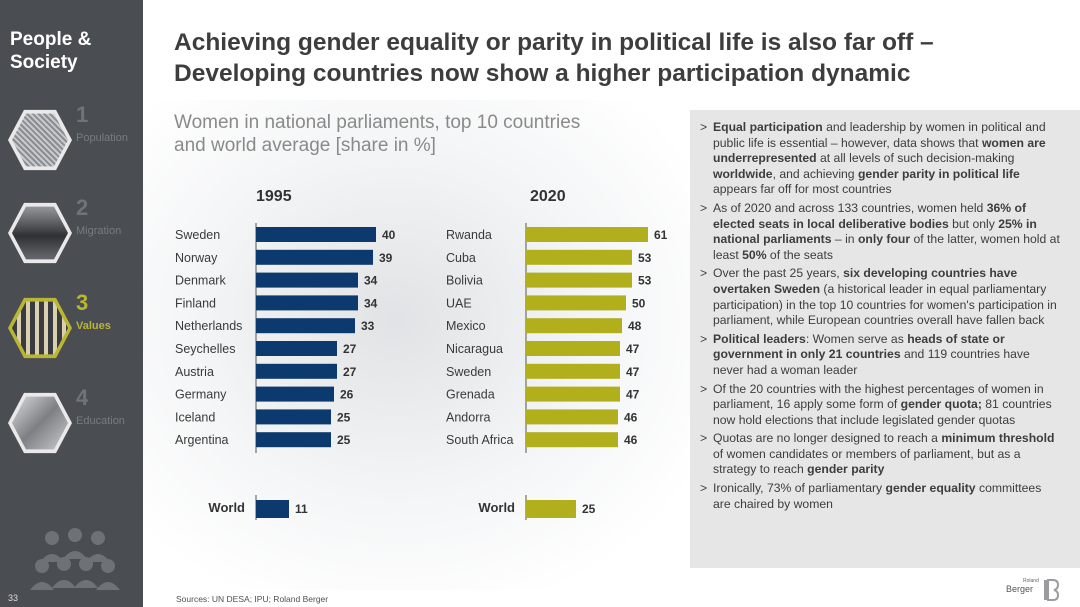 The width and height of the screenshot is (1080, 607). Describe the element at coordinates (941, 404) in the screenshot. I see `note-text: gender quota;` at that location.